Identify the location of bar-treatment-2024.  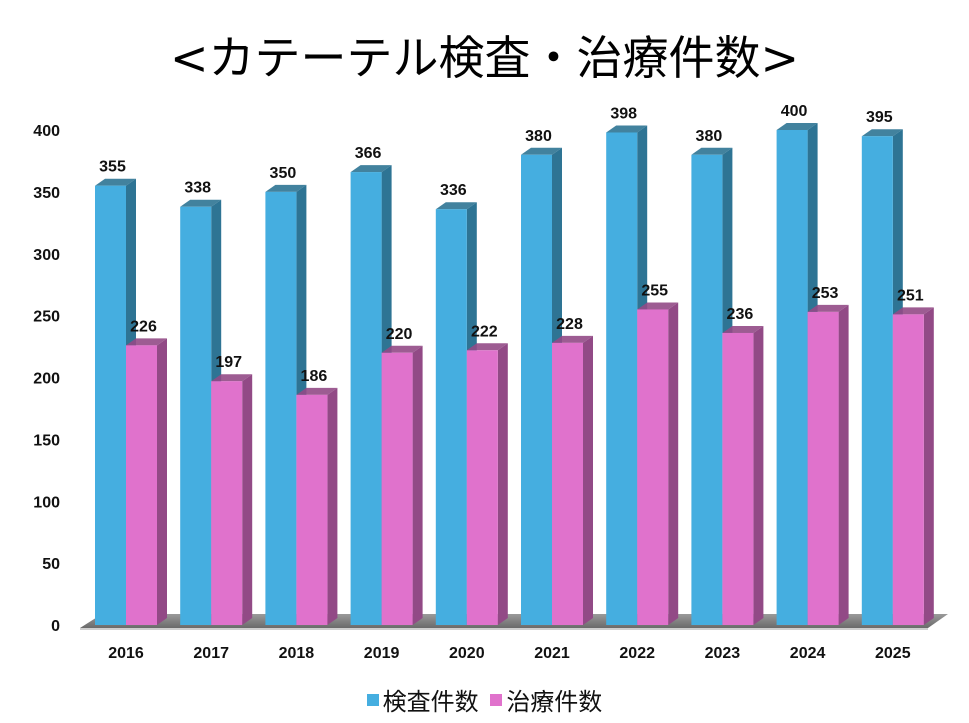
(828, 464).